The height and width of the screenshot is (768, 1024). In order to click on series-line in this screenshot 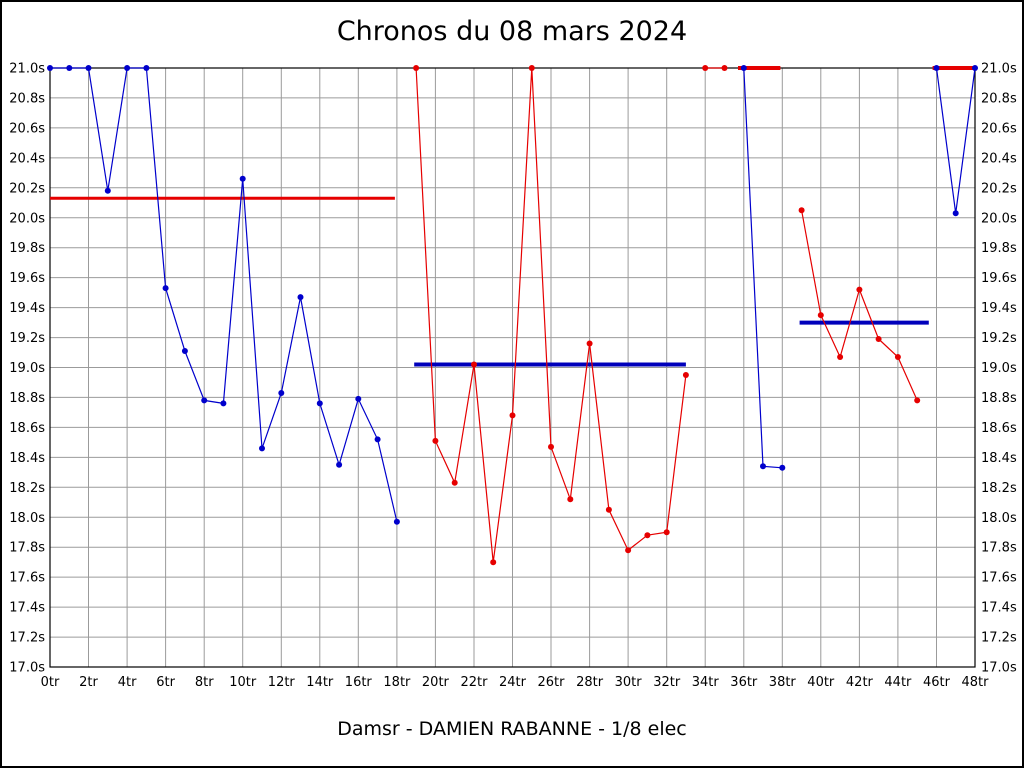, I will do `click(955, 140)`.